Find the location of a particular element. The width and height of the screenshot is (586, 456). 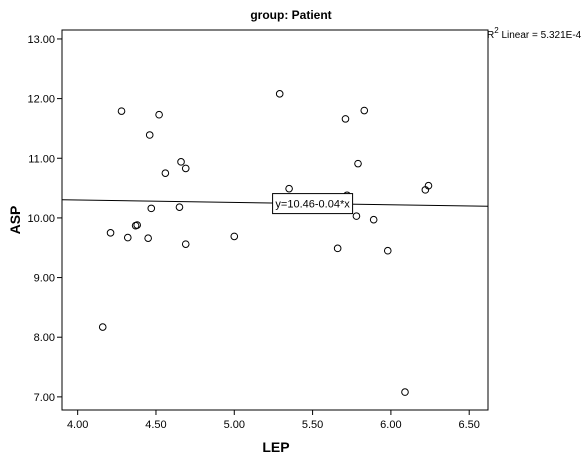

x-tick-label: 6.00 is located at coordinates (390, 425).